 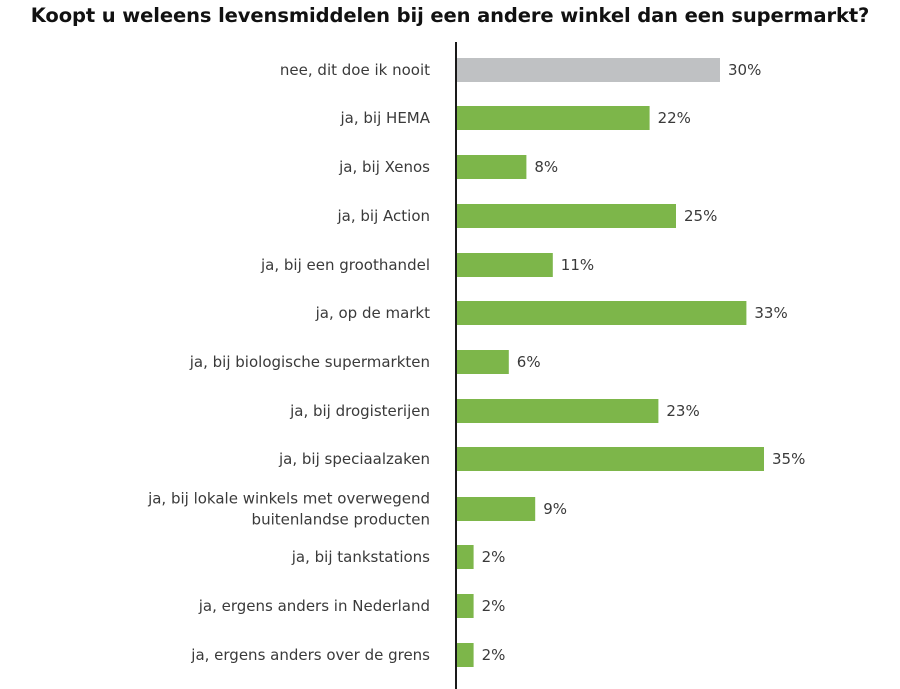 What do you see at coordinates (700, 216) in the screenshot?
I see `value-label: 25%` at bounding box center [700, 216].